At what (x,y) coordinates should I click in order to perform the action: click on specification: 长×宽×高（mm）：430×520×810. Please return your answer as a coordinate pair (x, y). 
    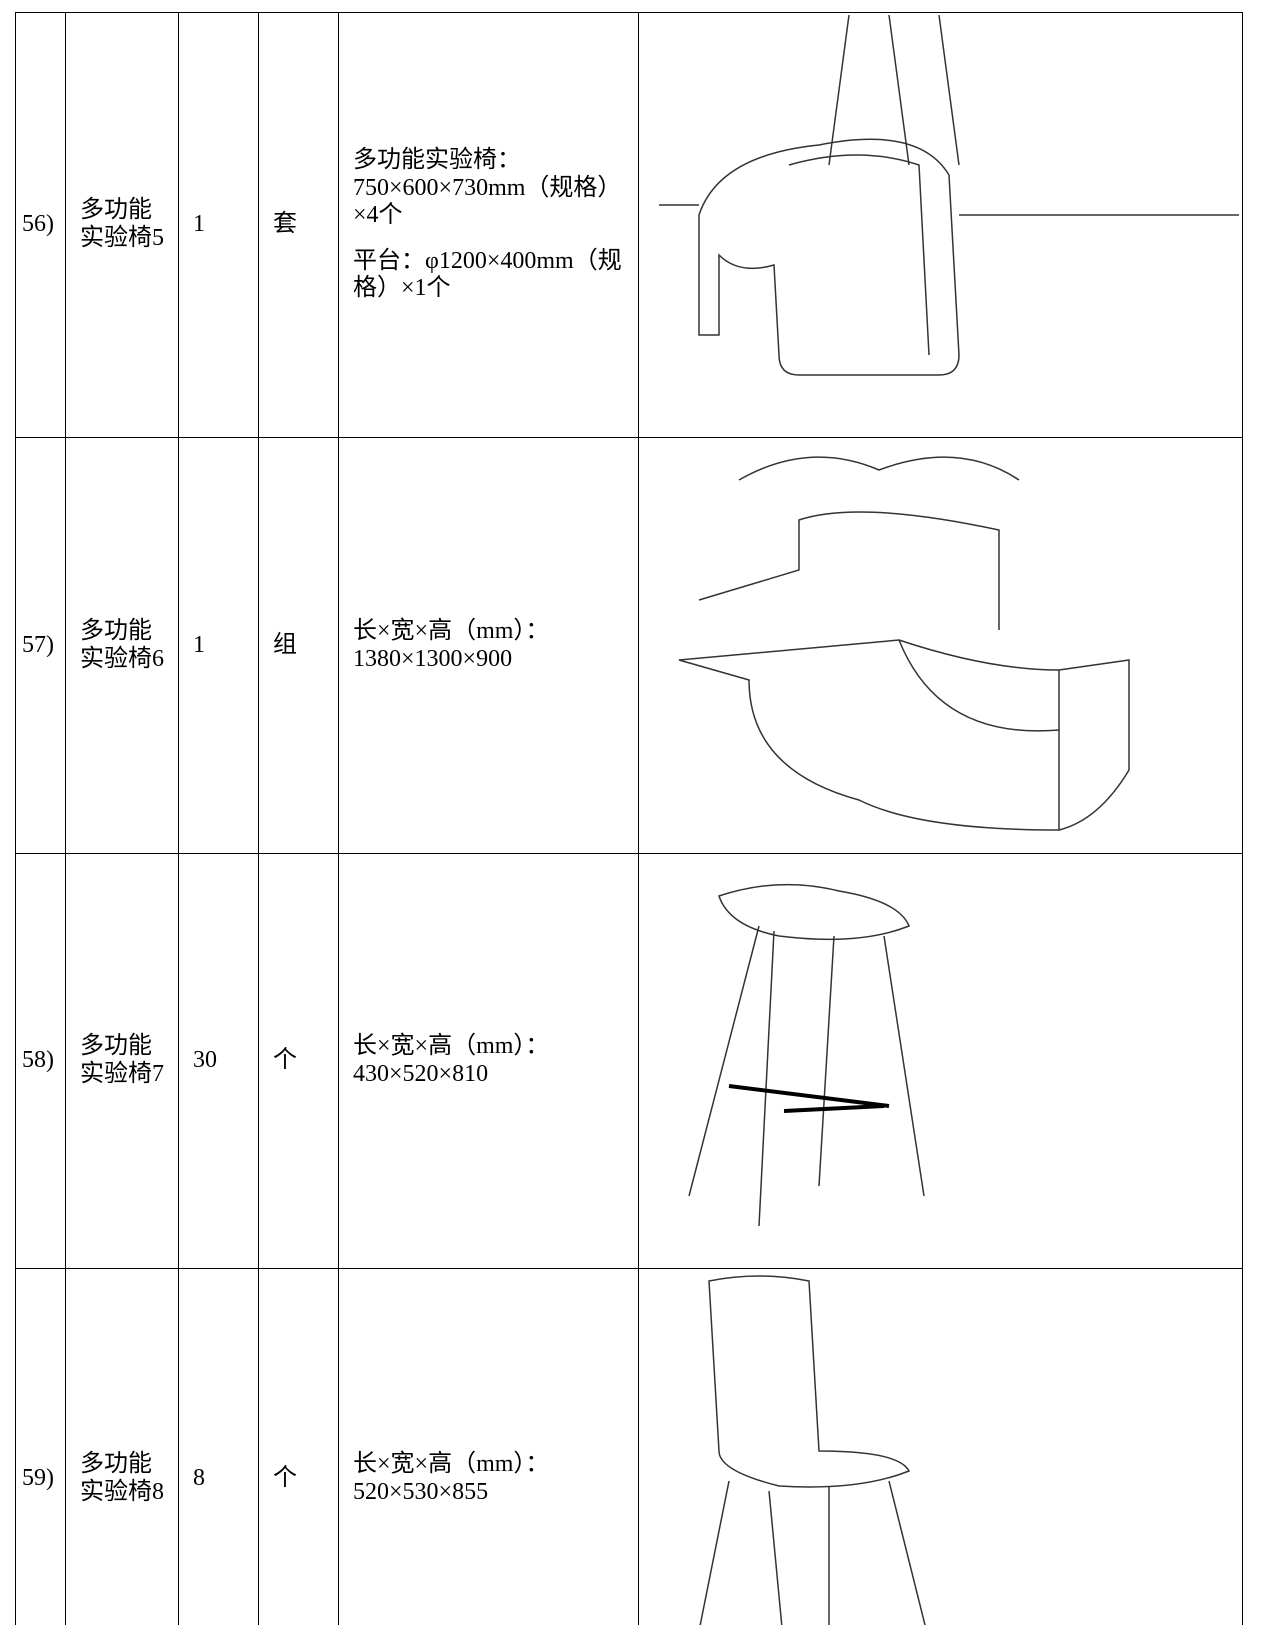
    Looking at the image, I should click on (488, 1061).